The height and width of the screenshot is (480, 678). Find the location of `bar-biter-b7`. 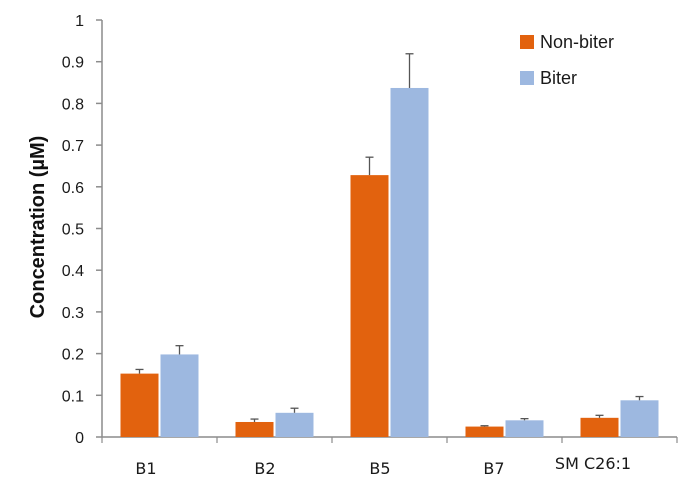

bar-biter-b7 is located at coordinates (524, 428).